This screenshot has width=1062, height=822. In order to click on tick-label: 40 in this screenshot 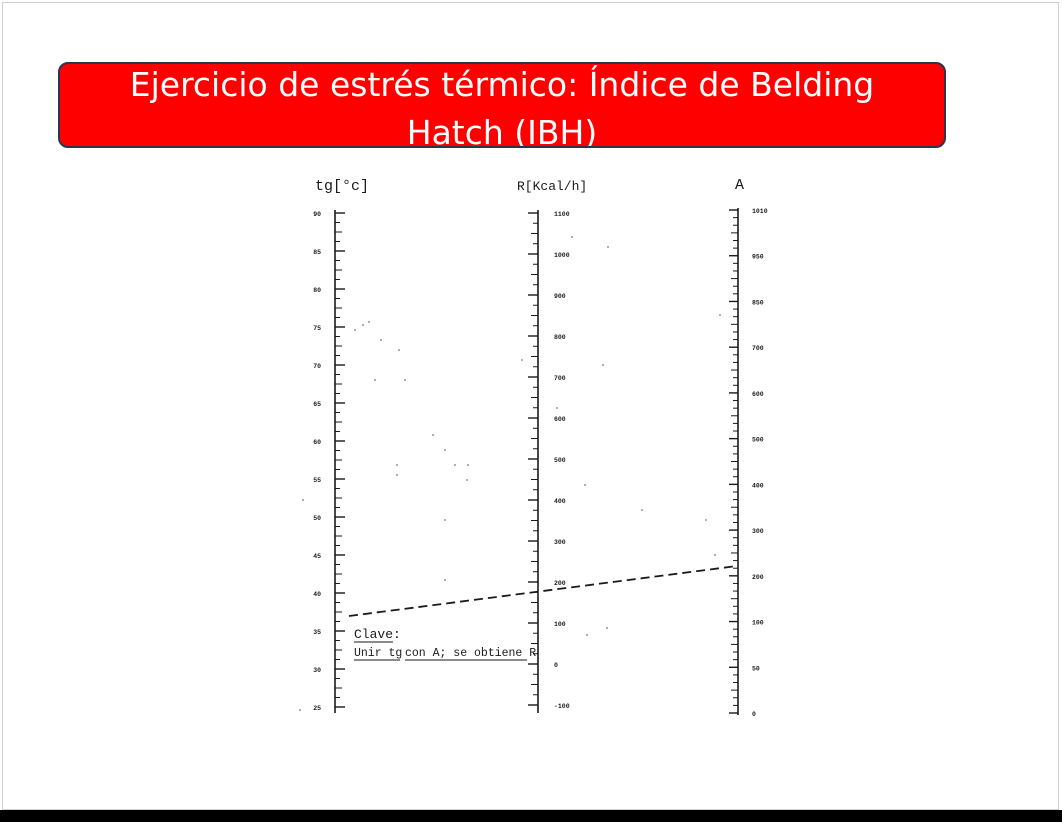, I will do `click(317, 594)`.